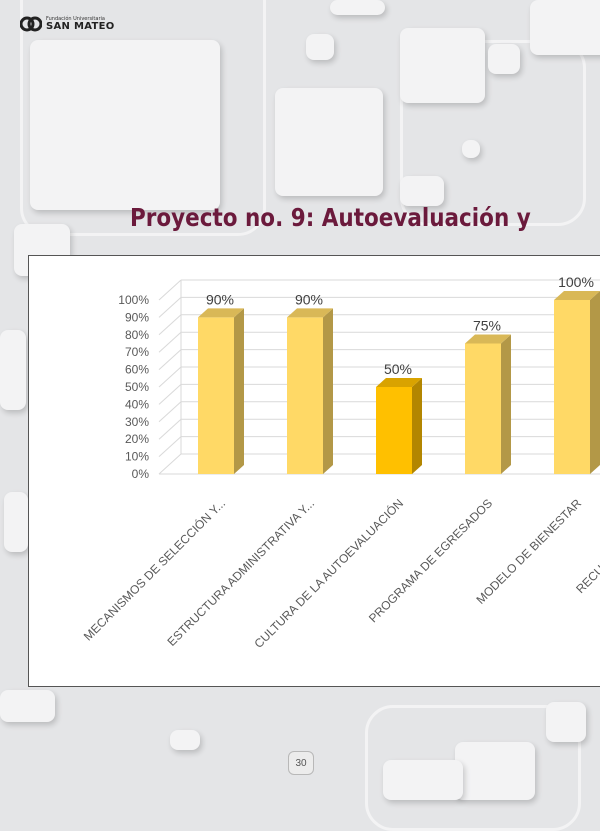 The width and height of the screenshot is (600, 831). I want to click on y-tick-label: 30%, so click(137, 422).